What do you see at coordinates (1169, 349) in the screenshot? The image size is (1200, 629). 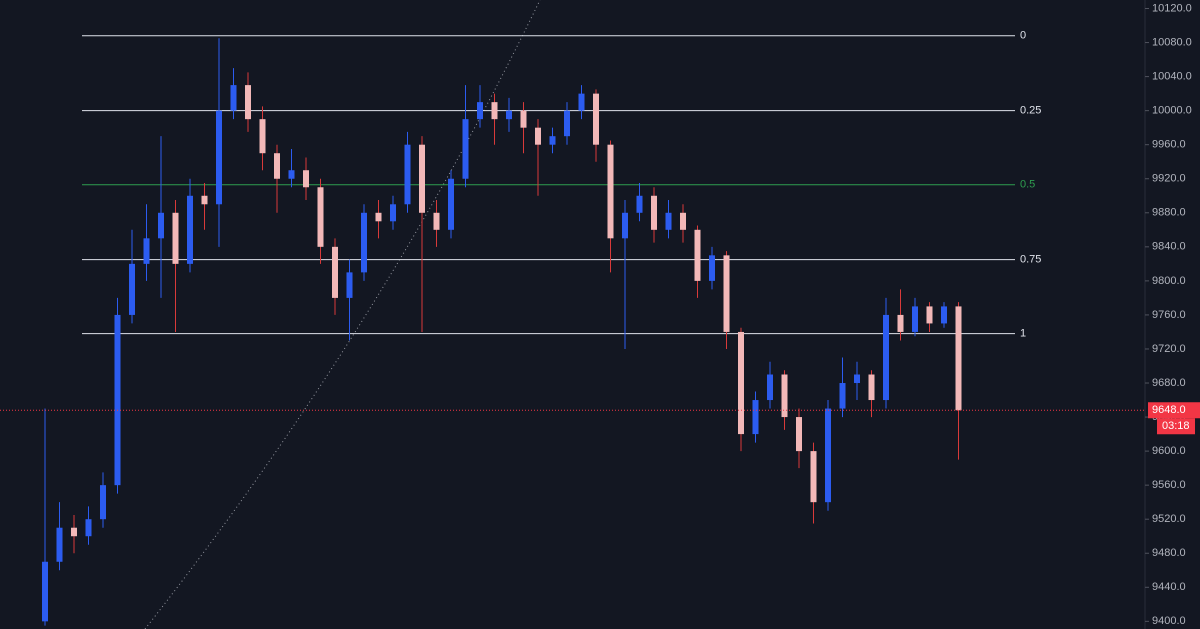 I see `y-tick-label: 9720.0` at bounding box center [1169, 349].